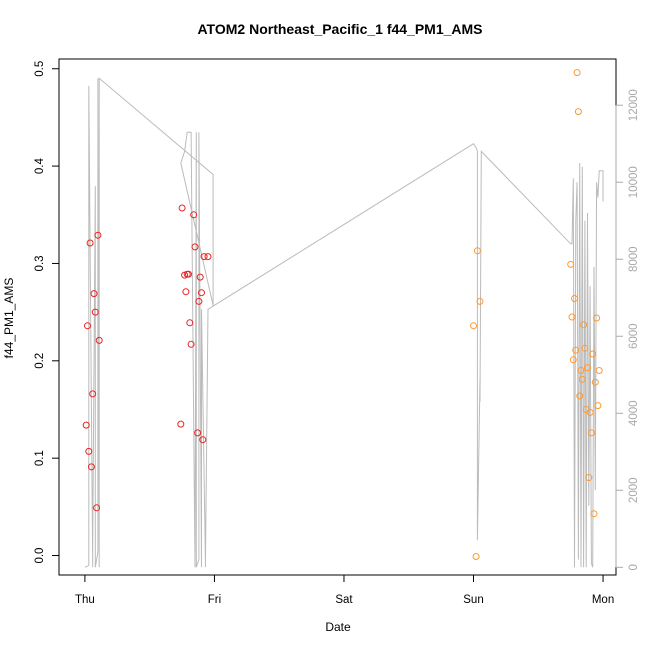  What do you see at coordinates (40, 458) in the screenshot?
I see `y-tick-label: 0.1` at bounding box center [40, 458].